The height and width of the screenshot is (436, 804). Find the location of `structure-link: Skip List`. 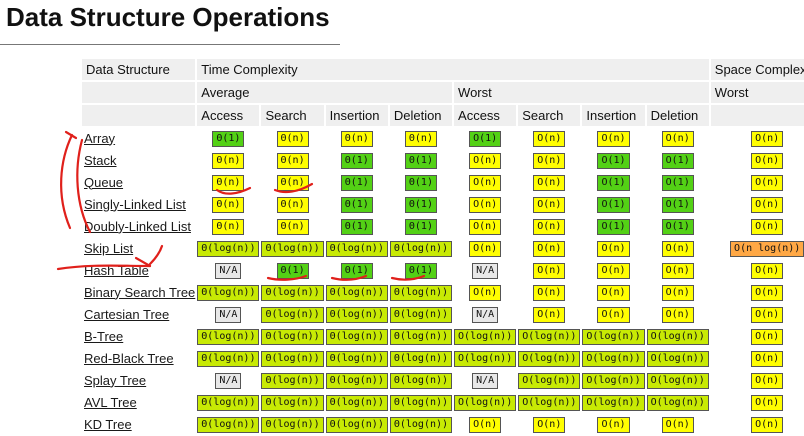

structure-link: Skip List is located at coordinates (109, 248).